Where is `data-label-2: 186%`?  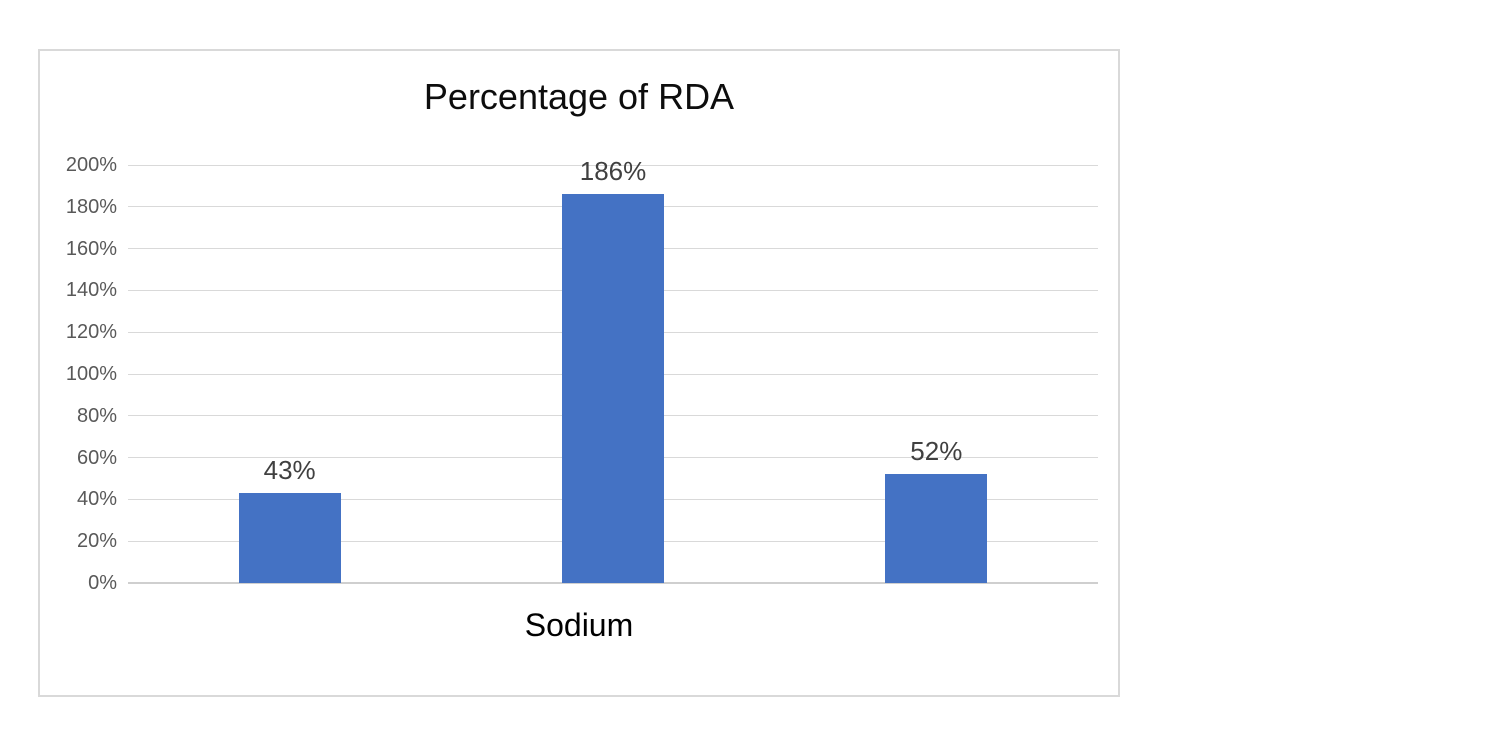 data-label-2: 186% is located at coordinates (613, 171).